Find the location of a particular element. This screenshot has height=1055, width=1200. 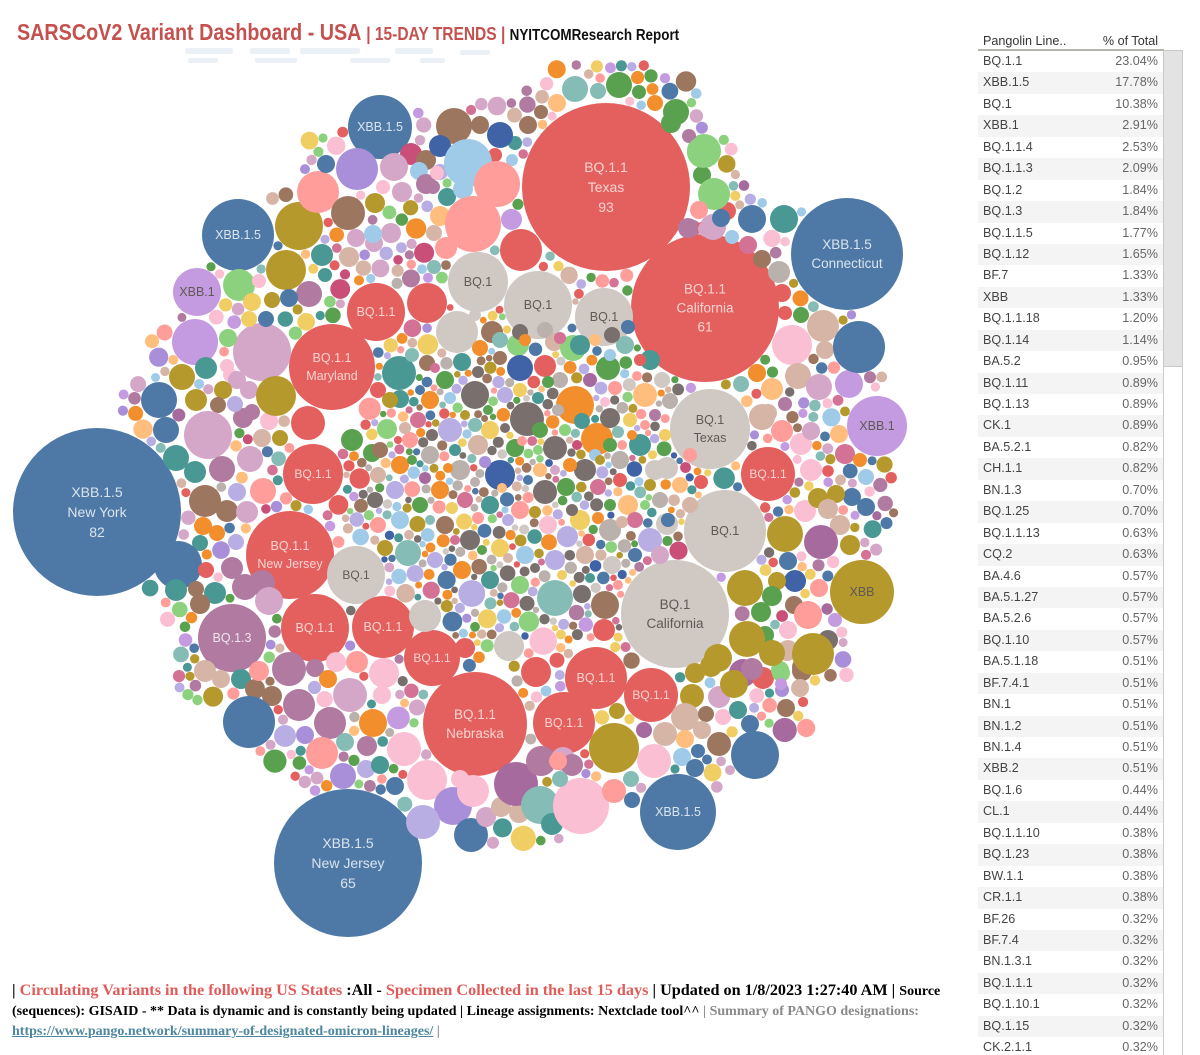

svg-text: Nebraska is located at coordinates (475, 733).